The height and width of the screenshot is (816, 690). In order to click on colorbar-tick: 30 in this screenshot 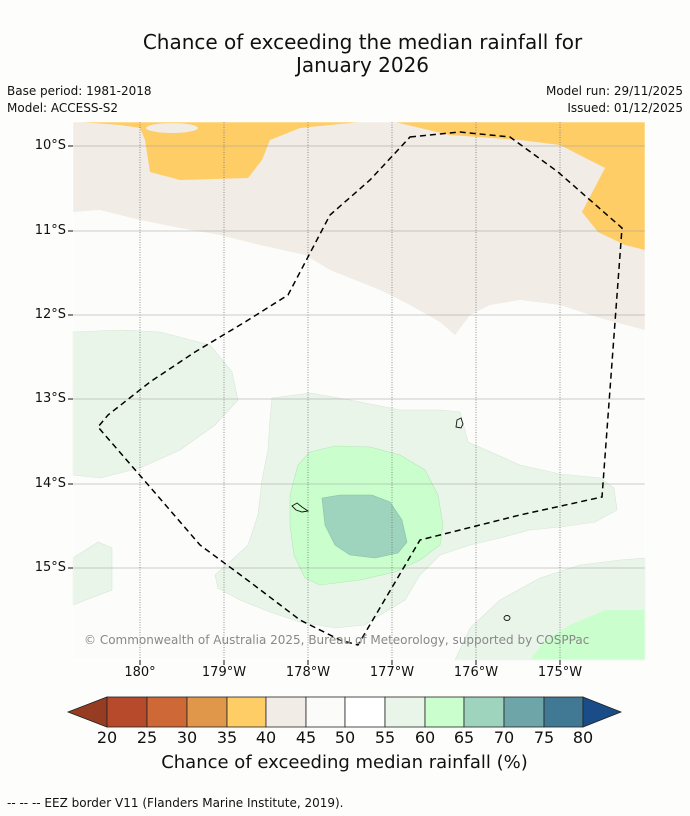, I will do `click(187, 737)`.